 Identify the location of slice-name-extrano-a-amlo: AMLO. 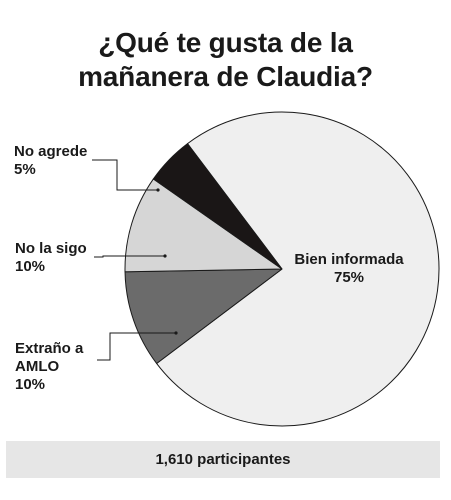
(37, 366).